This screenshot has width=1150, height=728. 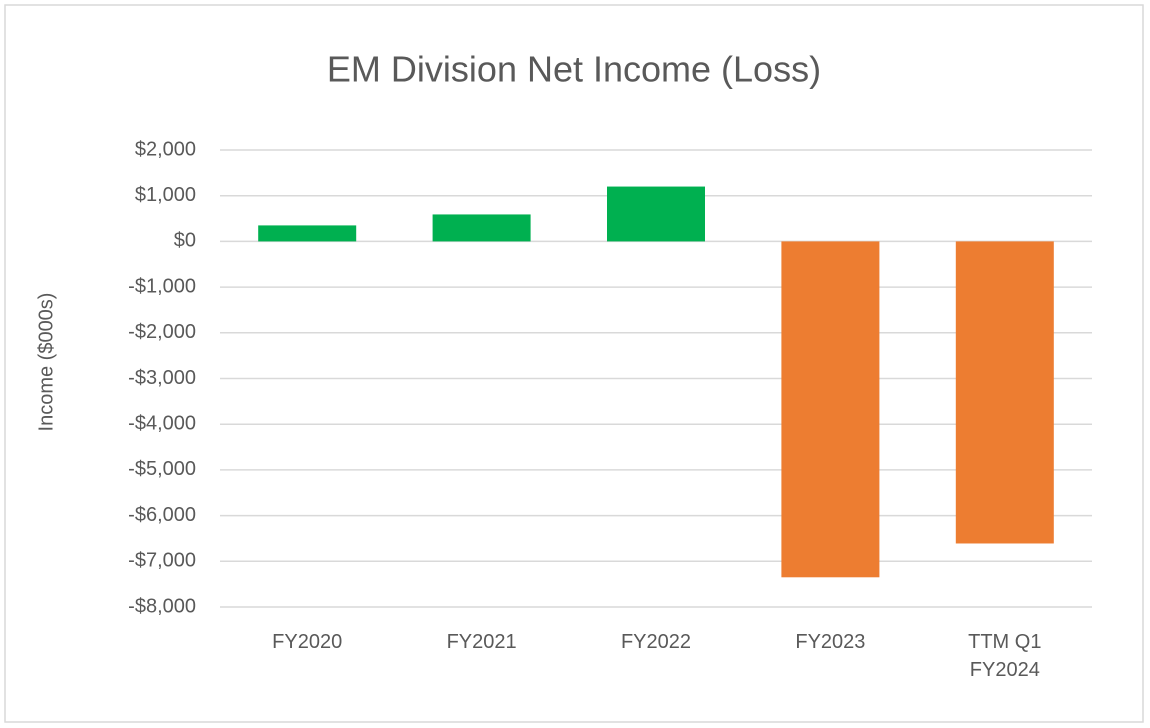 What do you see at coordinates (307, 642) in the screenshot?
I see `x-tick-label: FY2020` at bounding box center [307, 642].